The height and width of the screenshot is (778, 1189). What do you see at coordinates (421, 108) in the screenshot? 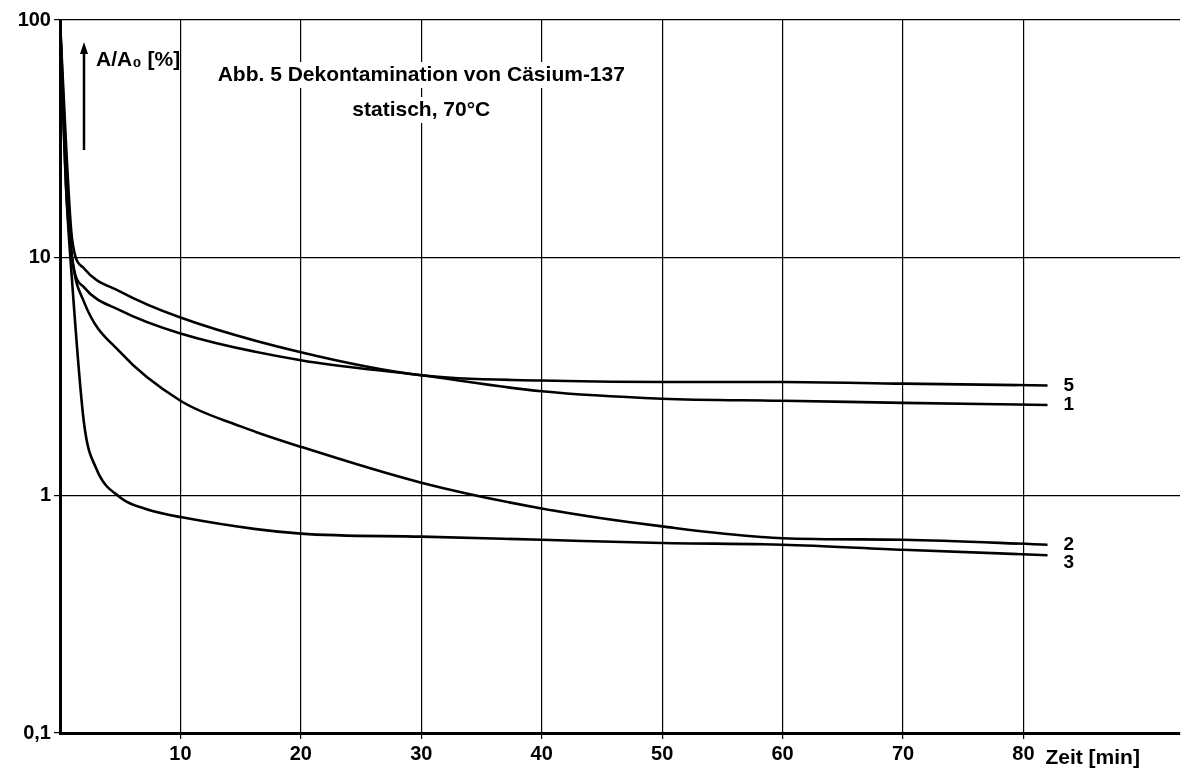
I see `text: statisch, 70°C` at bounding box center [421, 108].